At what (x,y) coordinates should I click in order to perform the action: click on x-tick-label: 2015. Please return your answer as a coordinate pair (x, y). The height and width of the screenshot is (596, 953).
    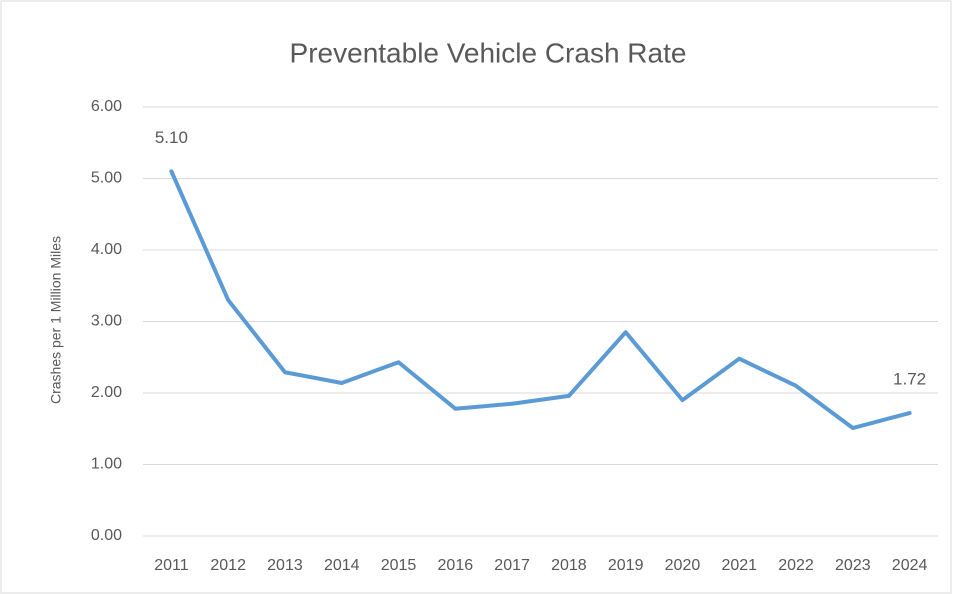
    Looking at the image, I should click on (399, 565).